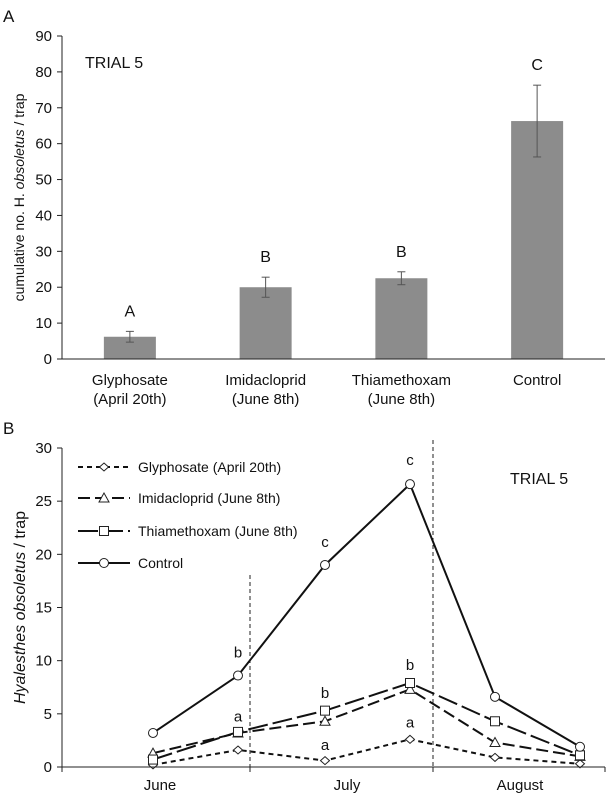  Describe the element at coordinates (325, 542) in the screenshot. I see `panel-b-letter-2: c` at that location.